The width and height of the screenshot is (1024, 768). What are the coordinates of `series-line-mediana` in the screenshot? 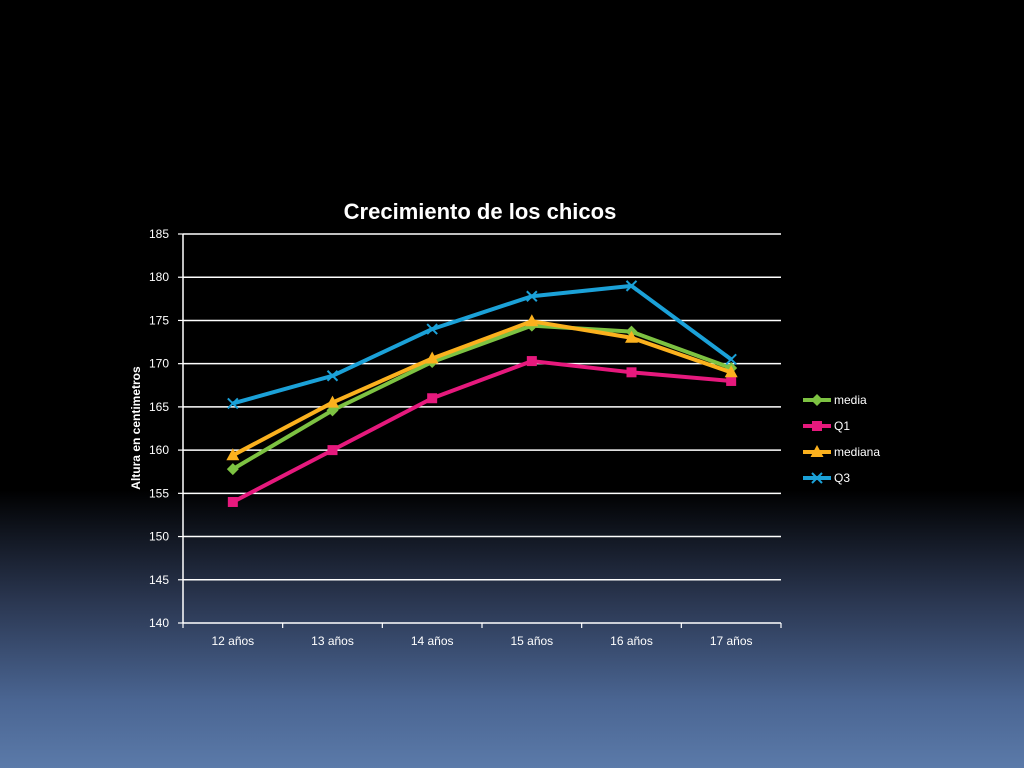 It's located at (481, 388).